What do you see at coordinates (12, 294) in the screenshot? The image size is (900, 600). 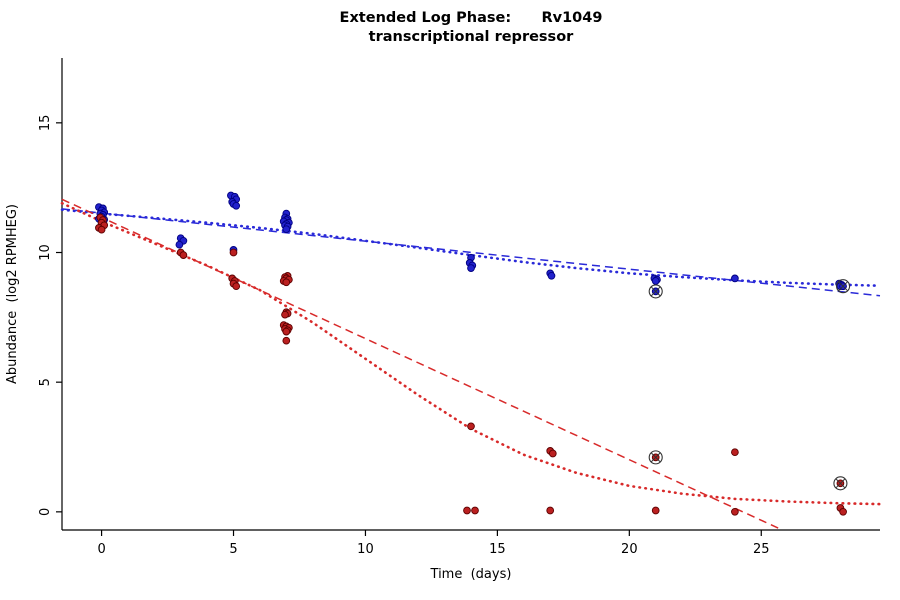 I see `y-axis-label: Abundance (log2 RPMHEG)` at bounding box center [12, 294].